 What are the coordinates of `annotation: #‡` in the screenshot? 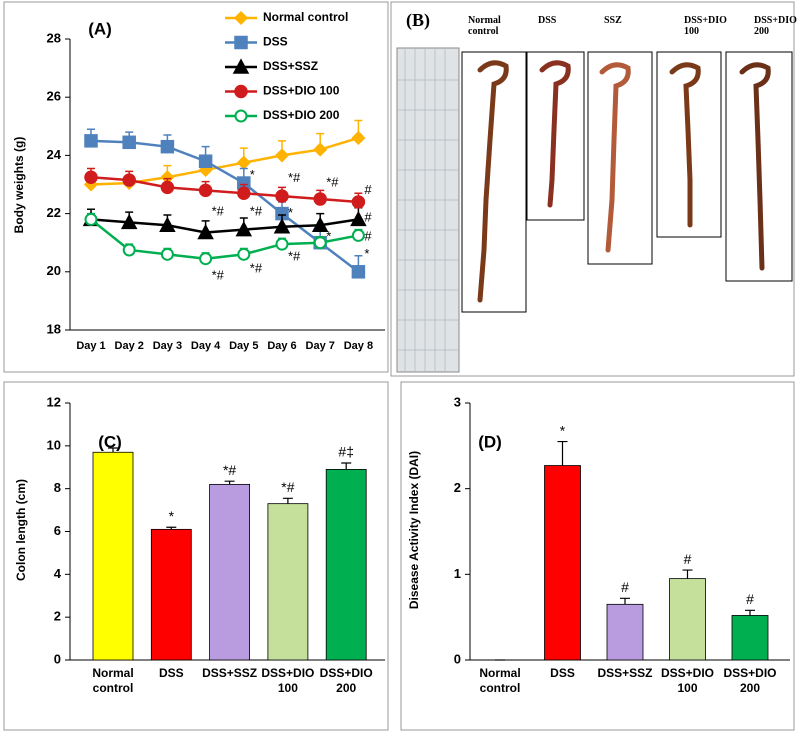 It's located at (346, 452).